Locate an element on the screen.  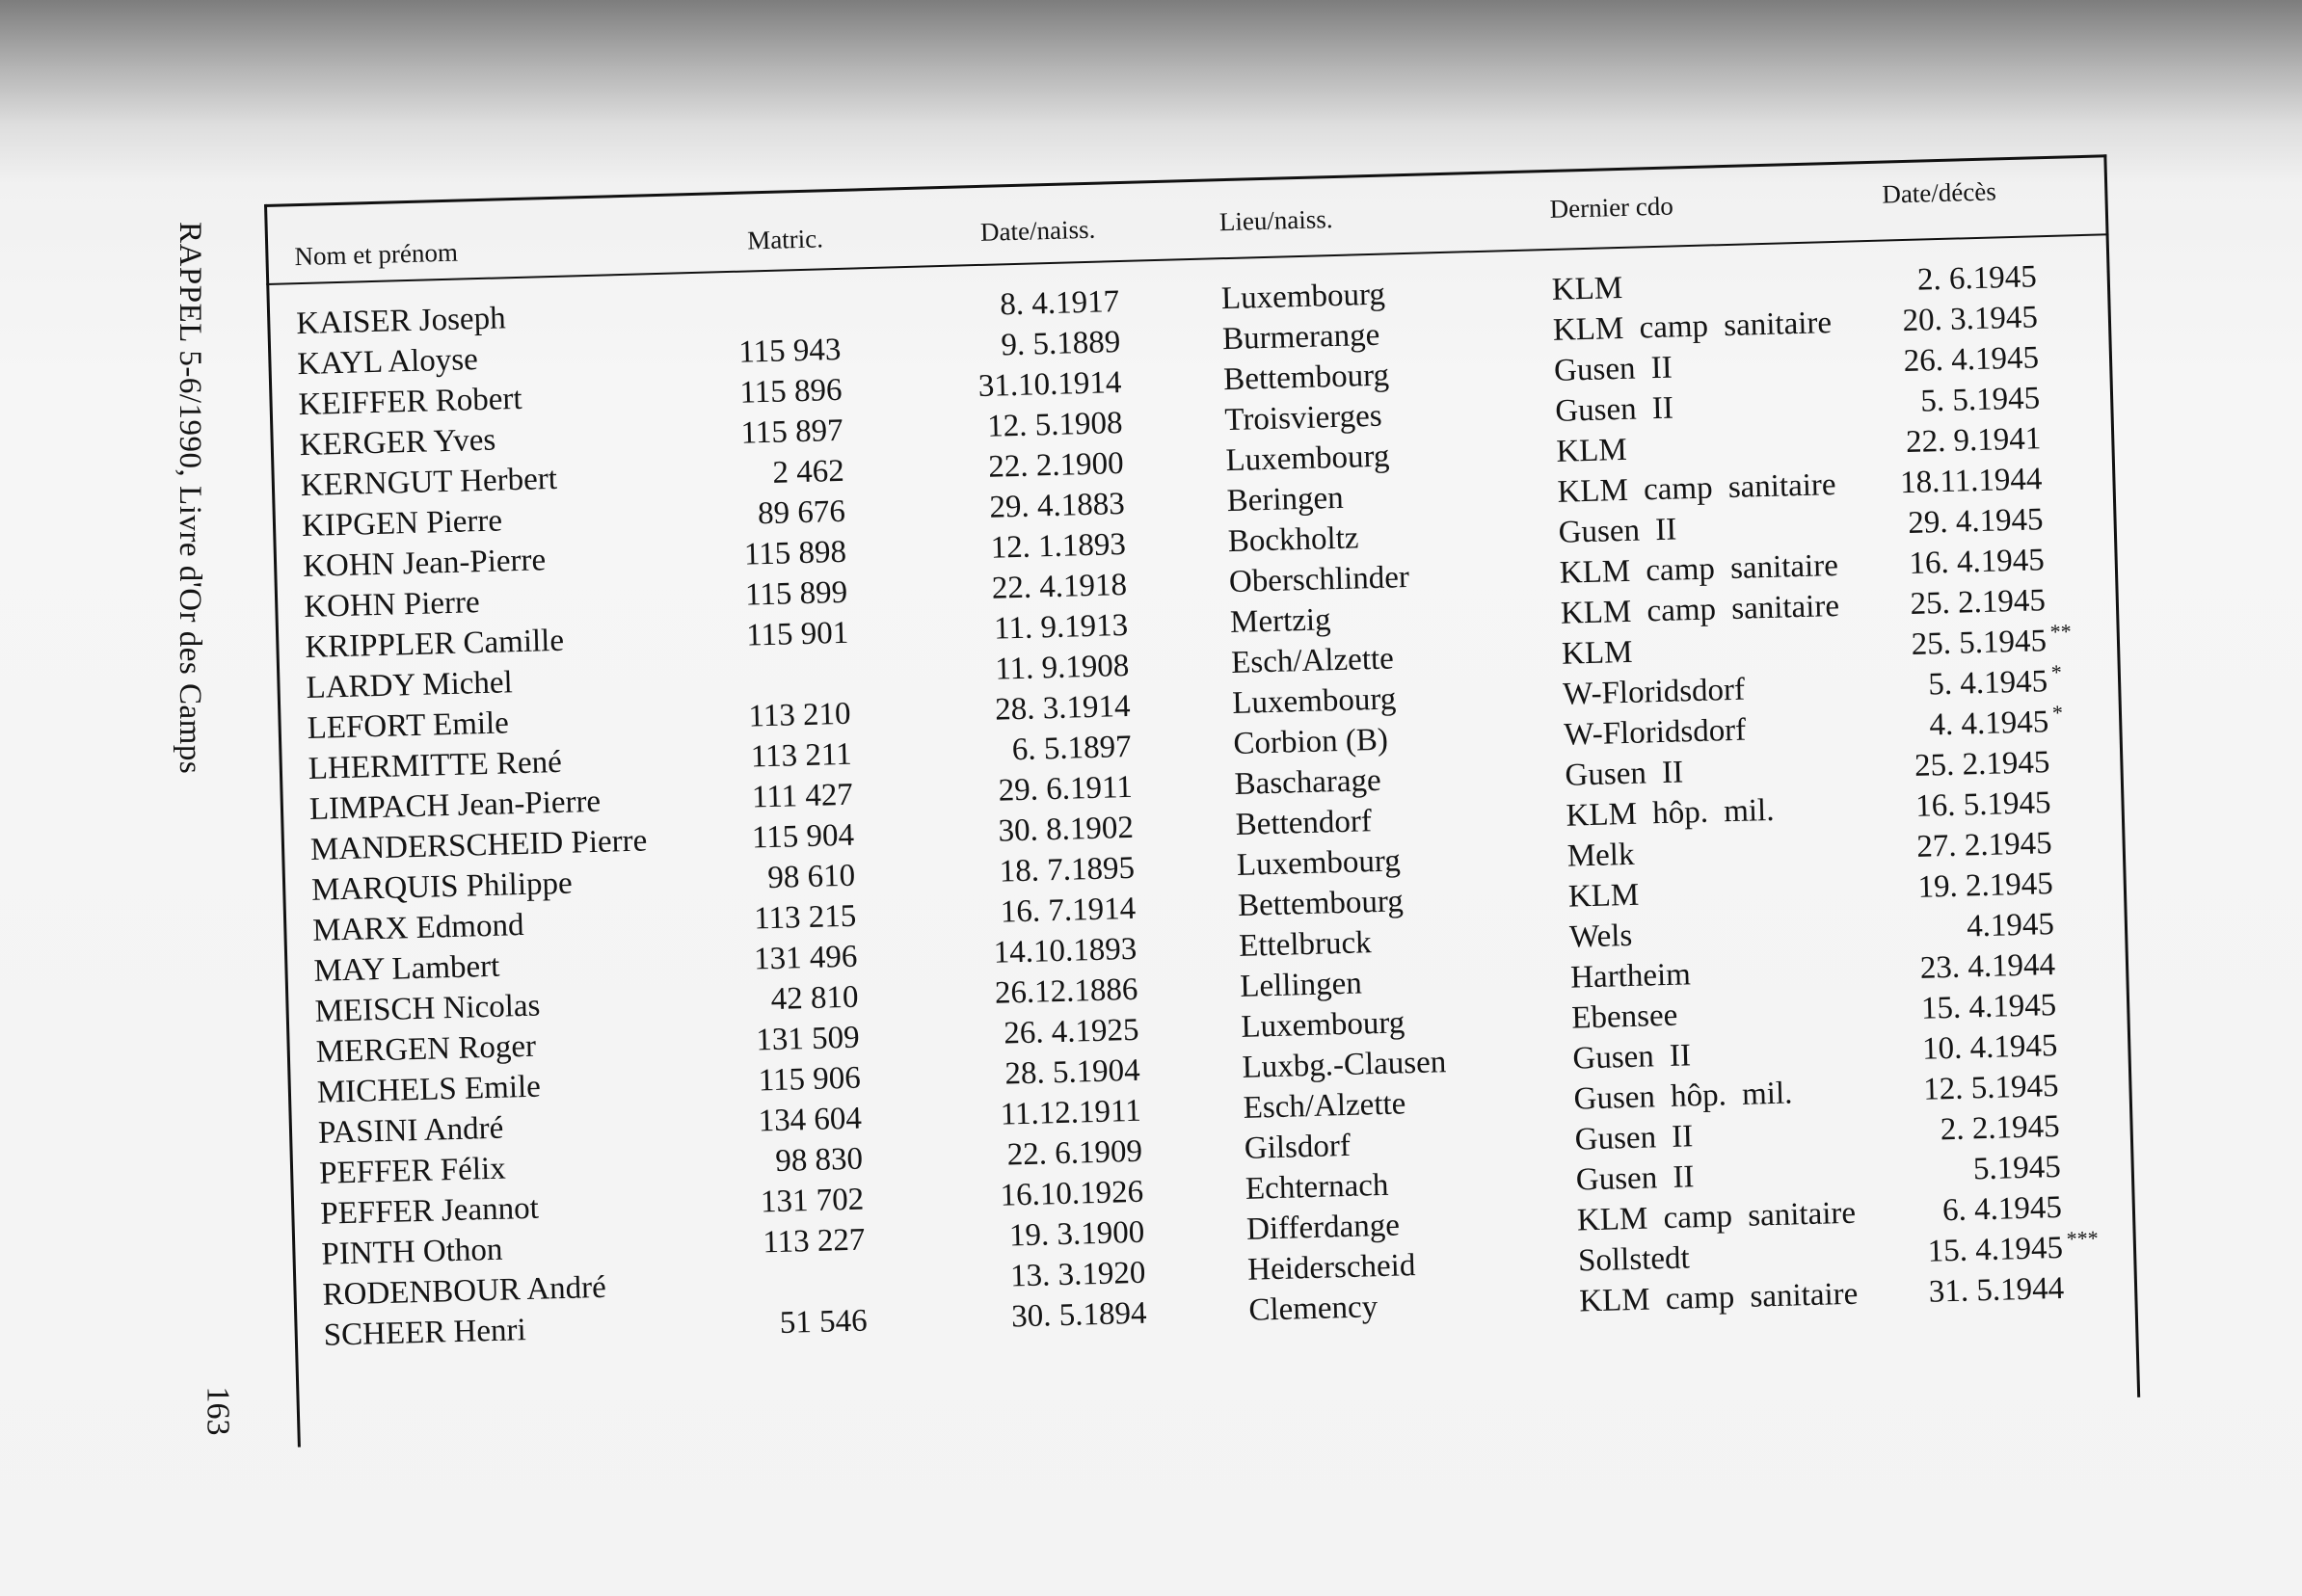
cell-birth-place: Heiderscheid is located at coordinates (1331, 1268).